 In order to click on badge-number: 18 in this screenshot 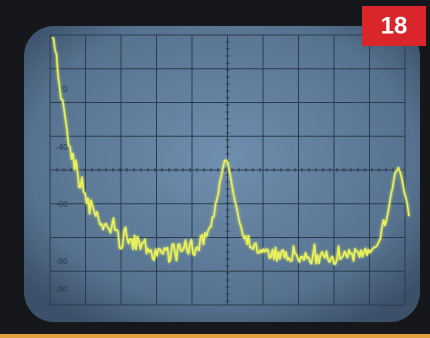, I will do `click(394, 25)`.